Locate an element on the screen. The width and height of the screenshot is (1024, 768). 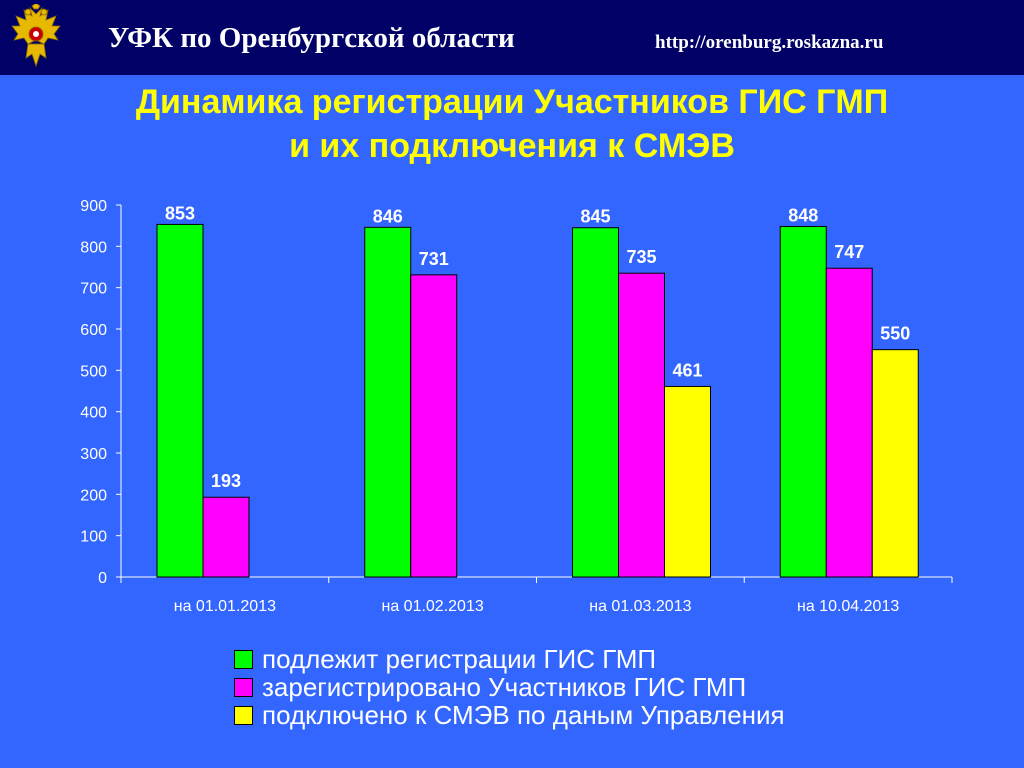
x-tick-label: на 01.01.2013 is located at coordinates (225, 606).